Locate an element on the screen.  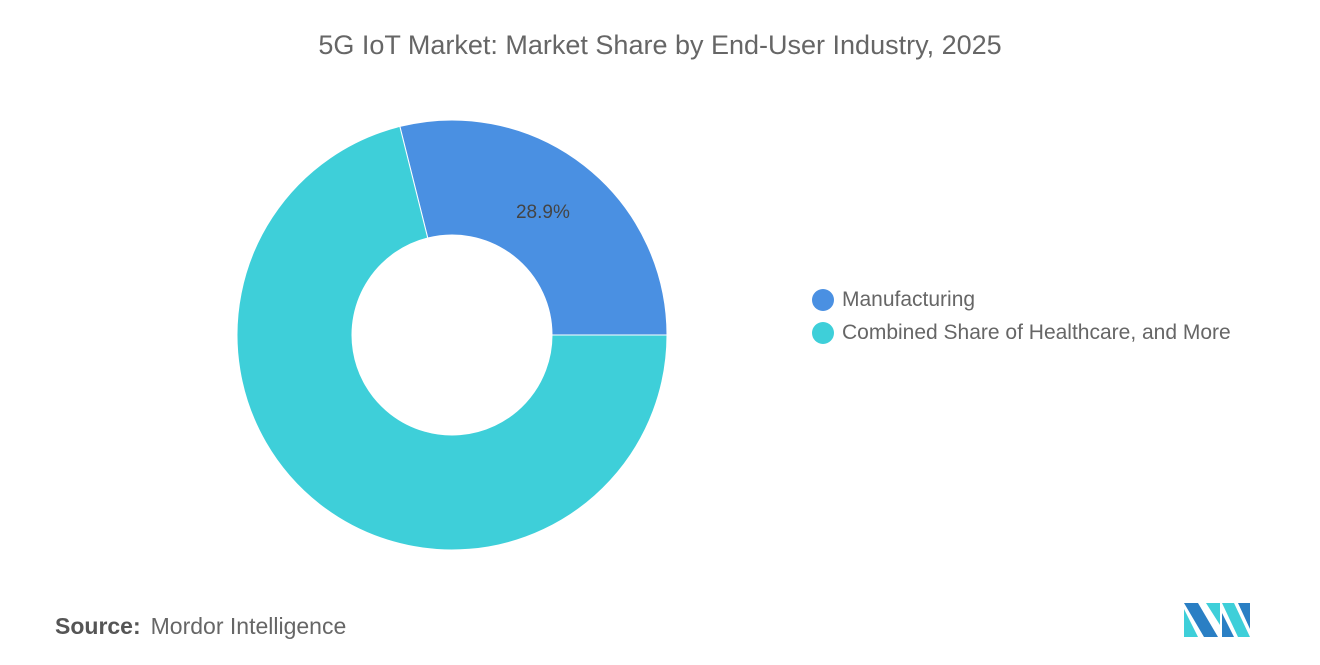
source-note: Source: Mordor Intelligence is located at coordinates (200, 626).